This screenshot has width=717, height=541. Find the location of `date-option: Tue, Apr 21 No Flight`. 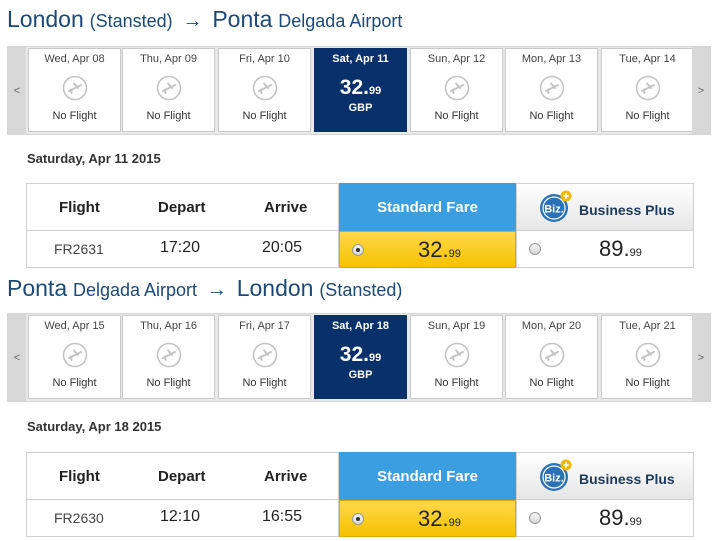

date-option: Tue, Apr 21 No Flight is located at coordinates (647, 357).